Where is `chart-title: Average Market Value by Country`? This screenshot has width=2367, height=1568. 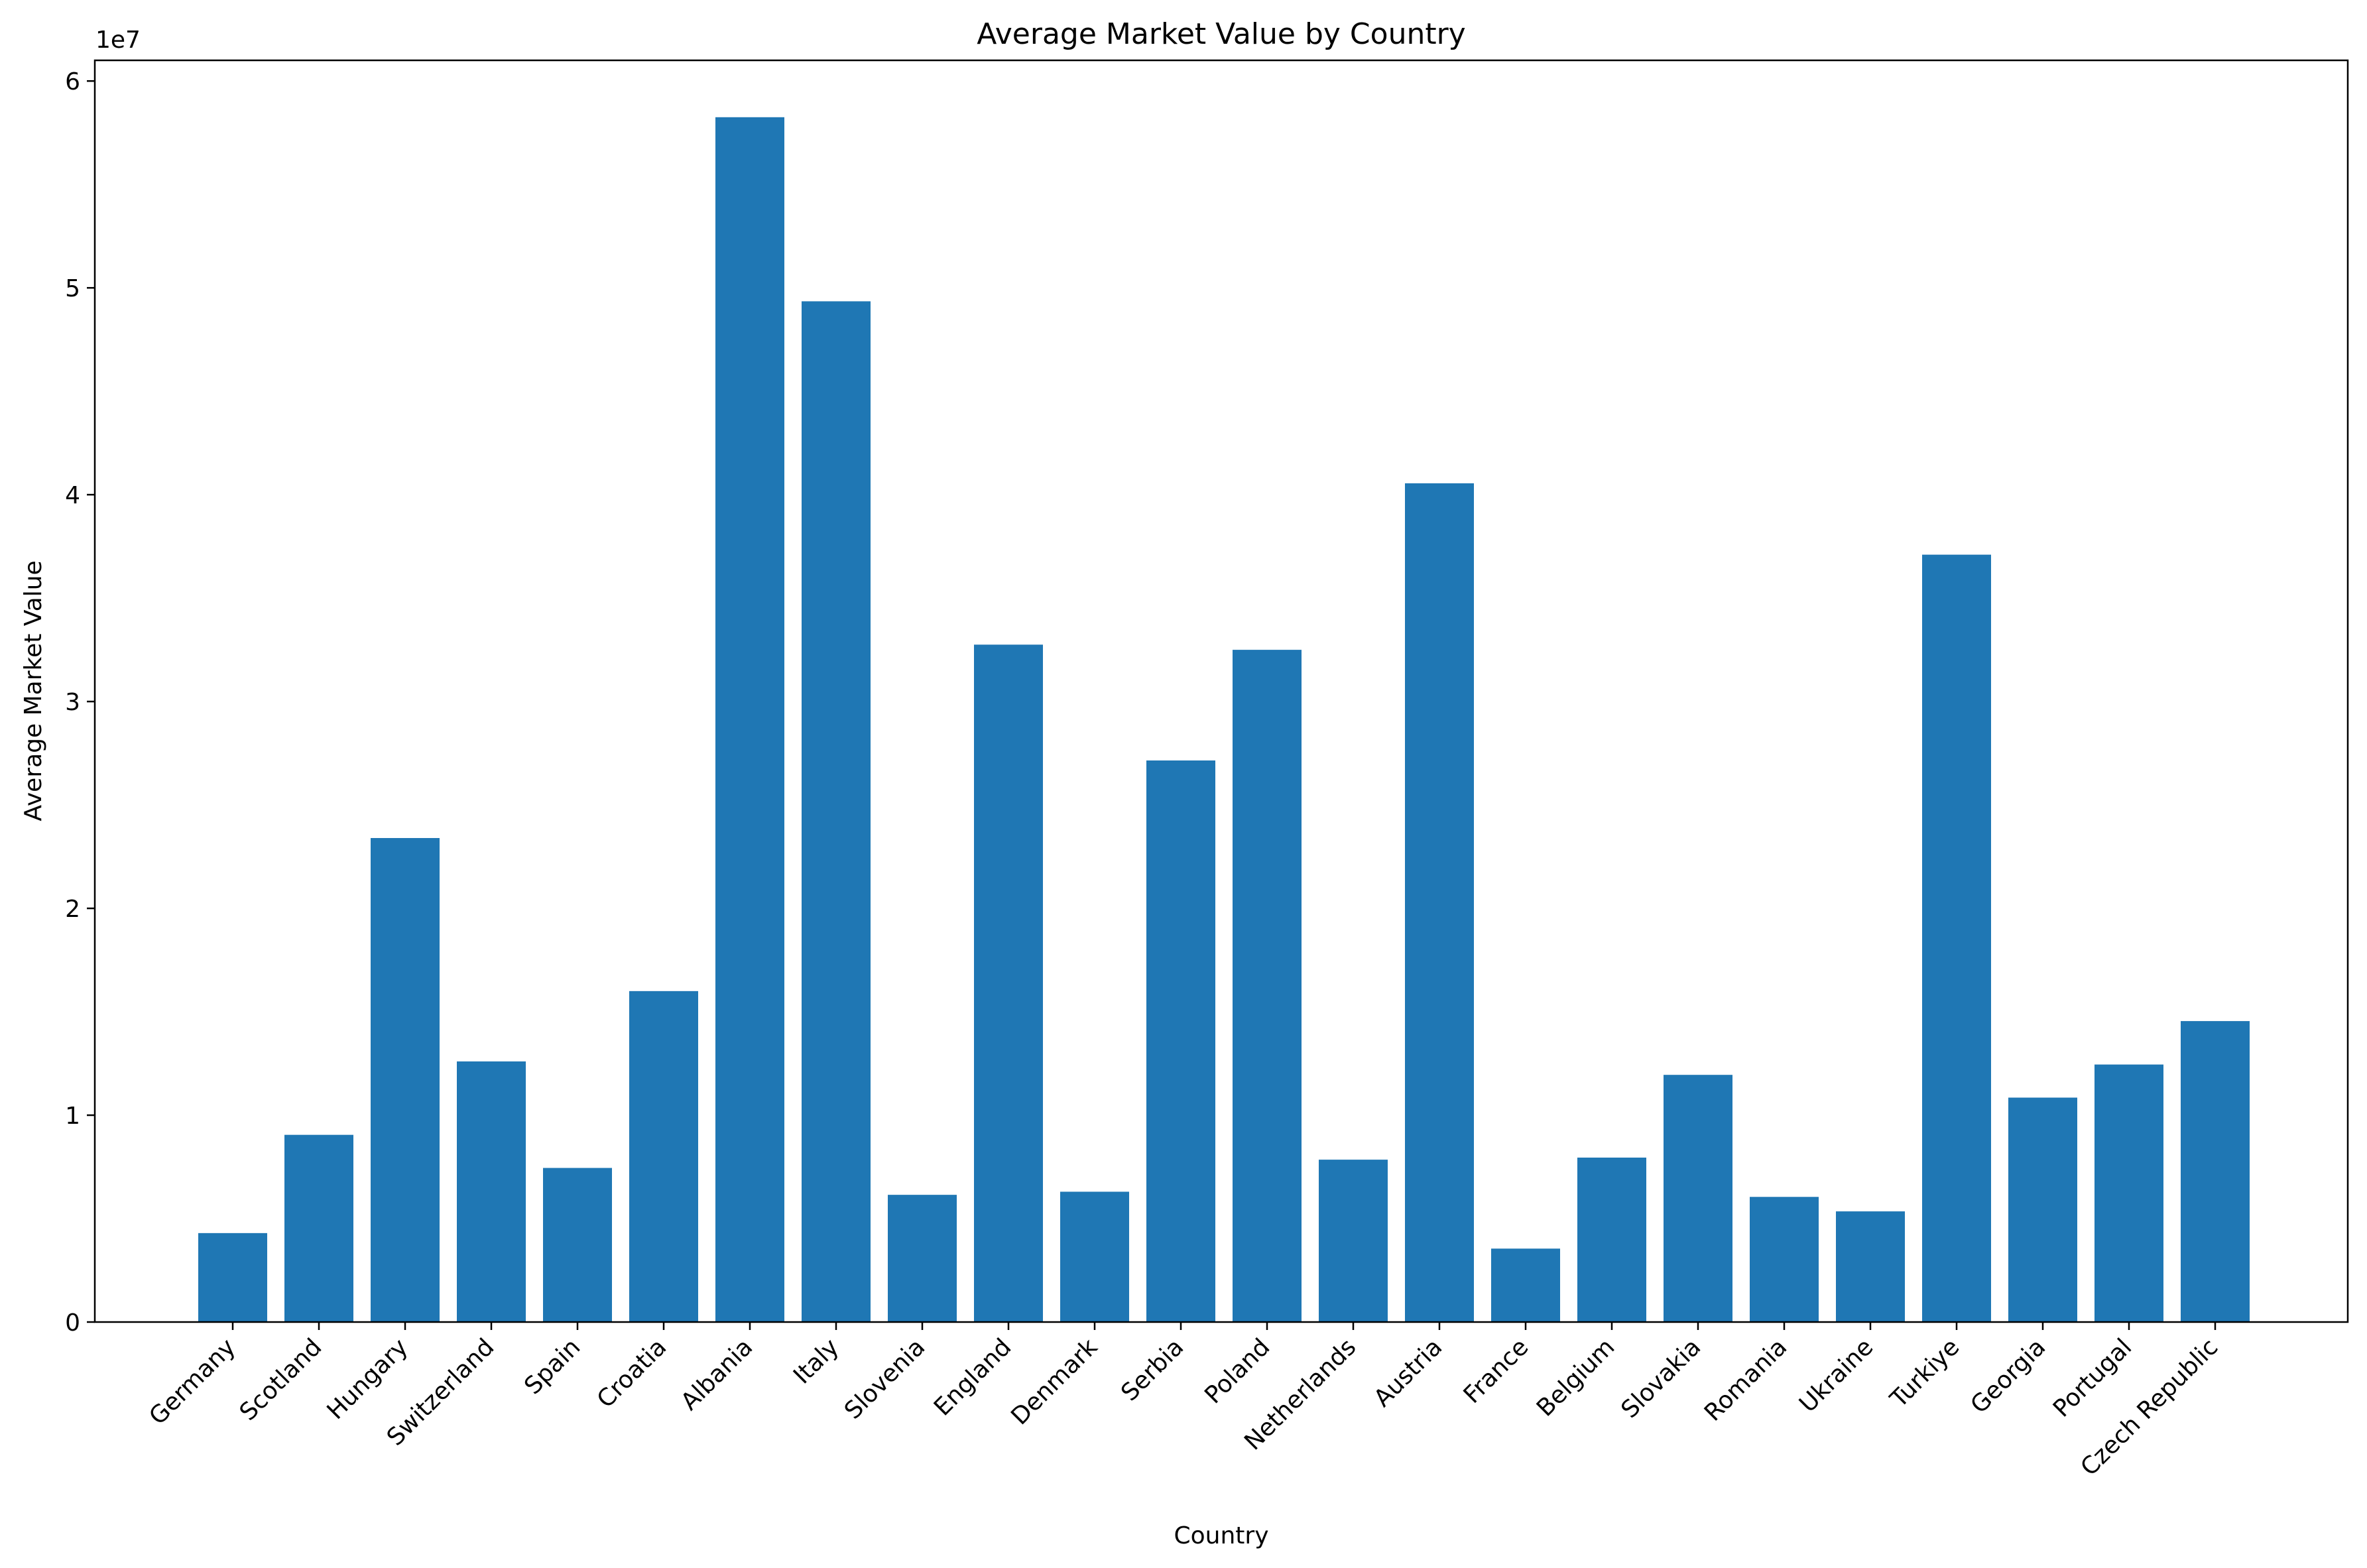
chart-title: Average Market Value by Country is located at coordinates (1221, 34).